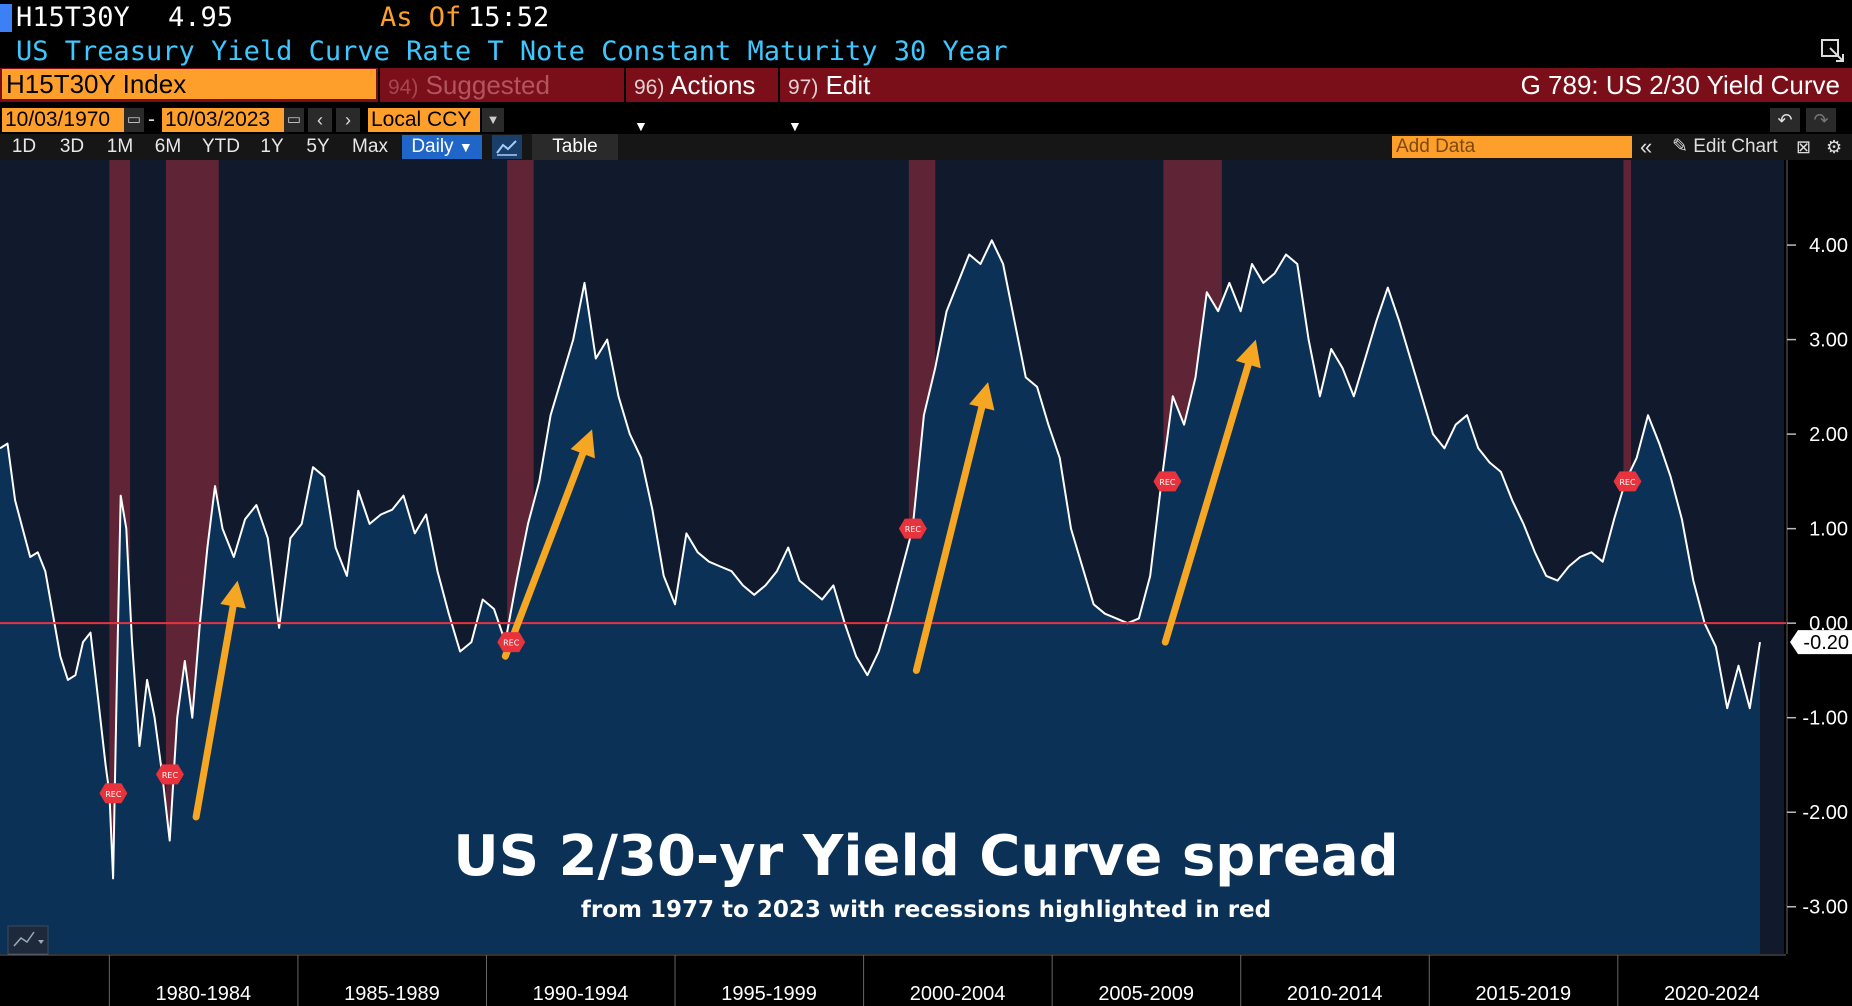 Image resolution: width=1852 pixels, height=1006 pixels. Describe the element at coordinates (834, 101) in the screenshot. I see `edit-menu: 97) Edit ▼` at that location.